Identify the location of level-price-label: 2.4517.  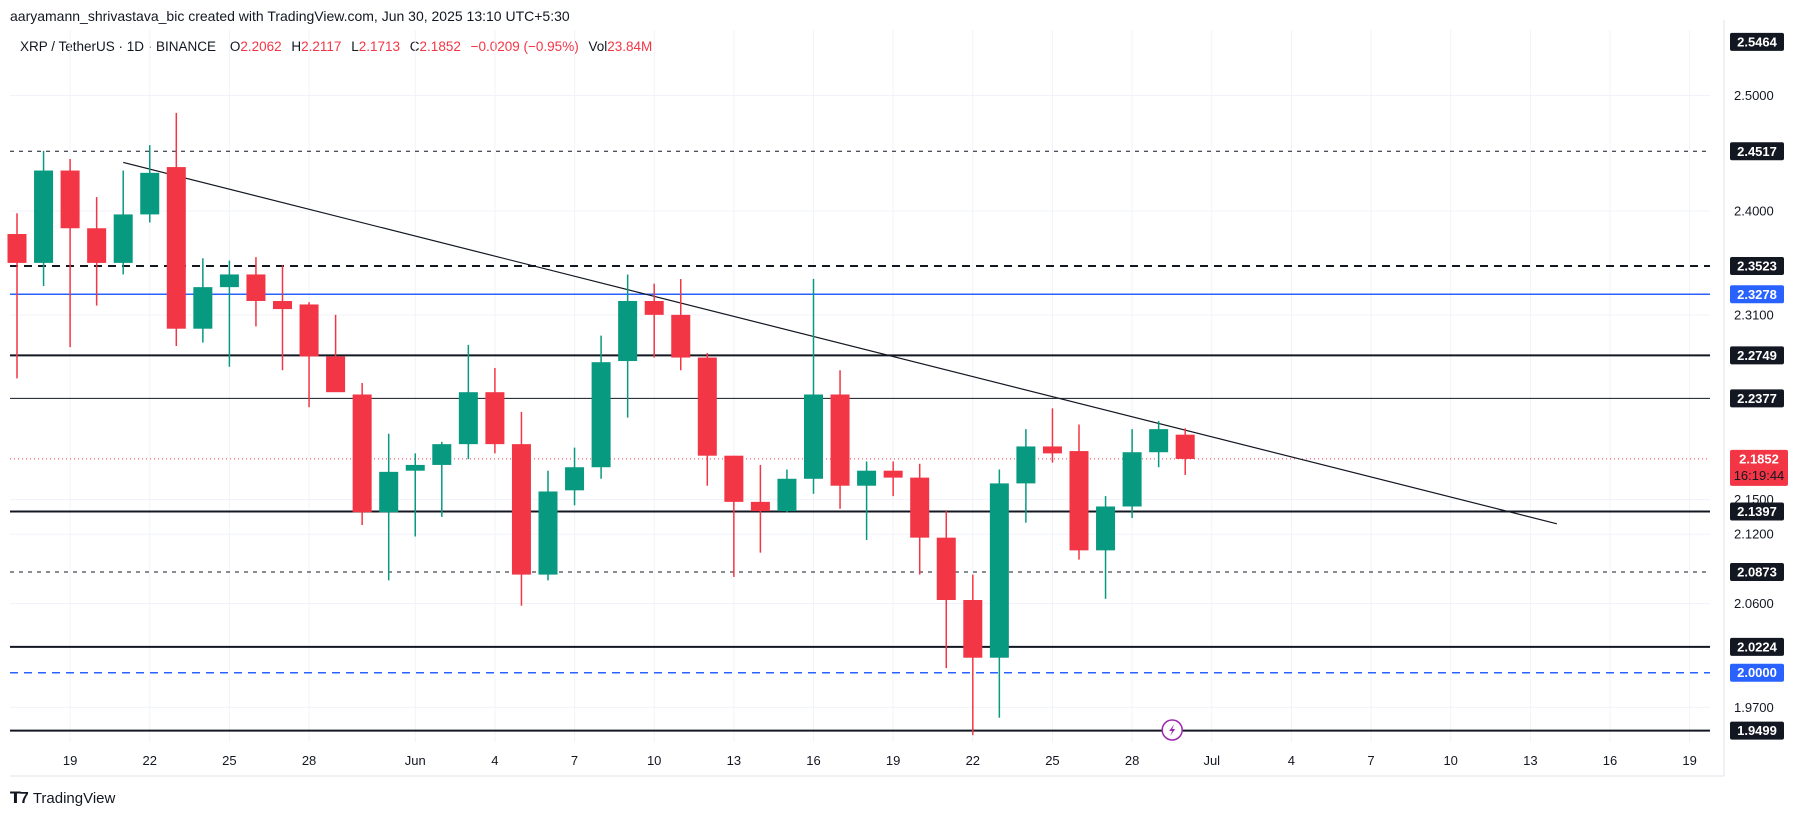
(1757, 151).